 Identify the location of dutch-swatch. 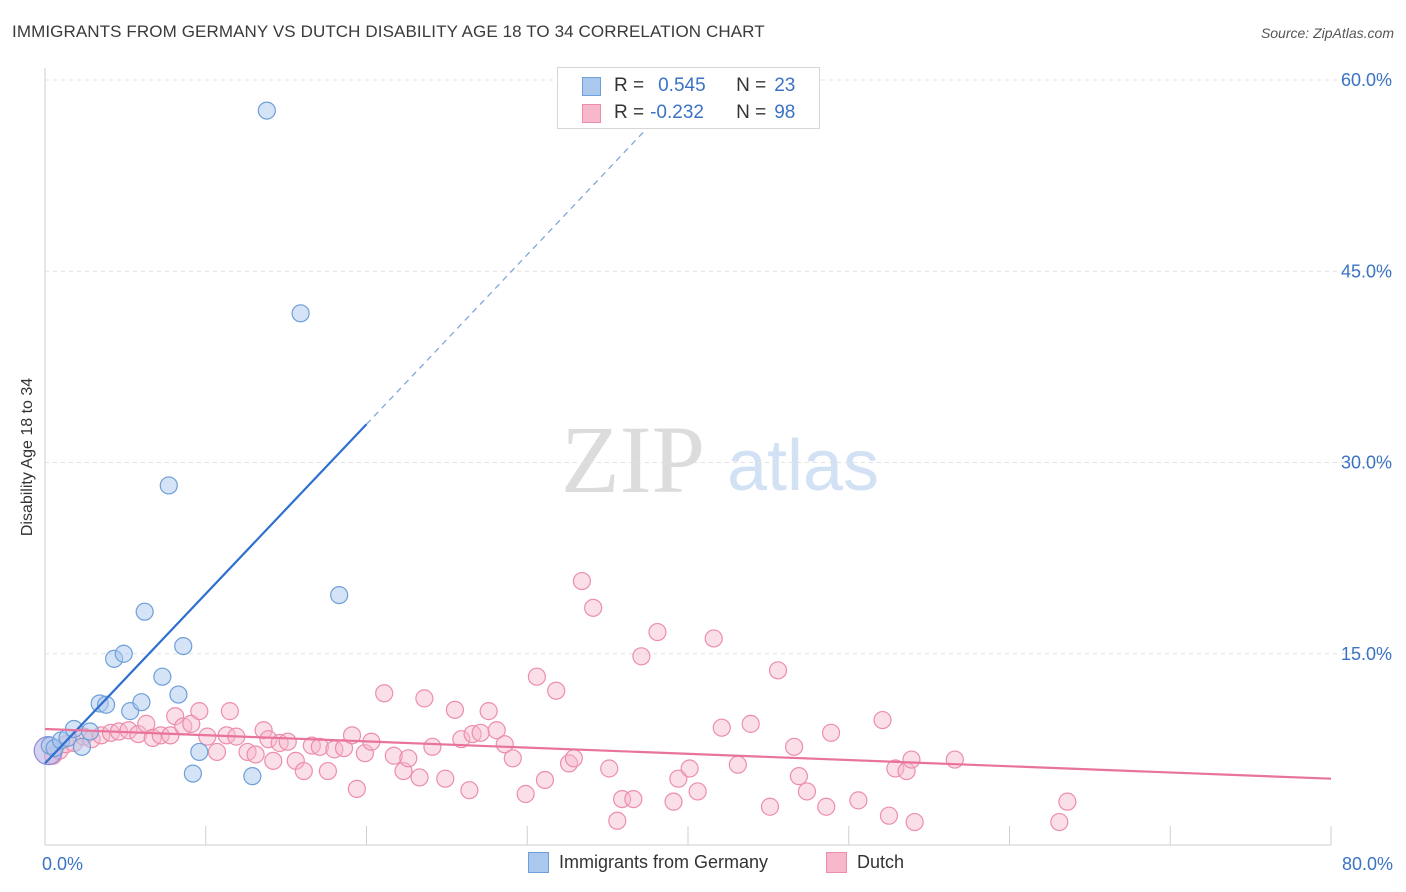
(591, 113).